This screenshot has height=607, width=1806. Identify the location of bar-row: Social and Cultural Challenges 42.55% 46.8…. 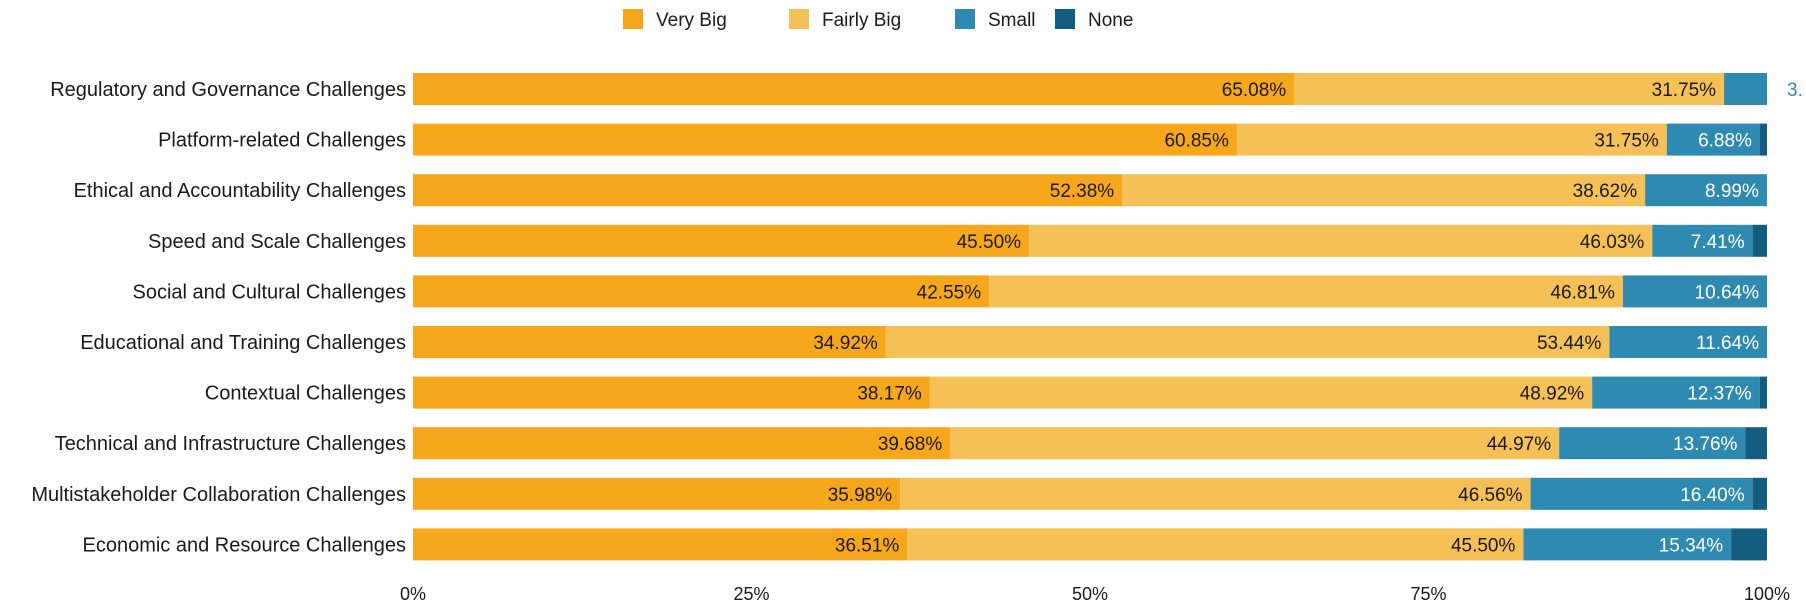
(950, 291).